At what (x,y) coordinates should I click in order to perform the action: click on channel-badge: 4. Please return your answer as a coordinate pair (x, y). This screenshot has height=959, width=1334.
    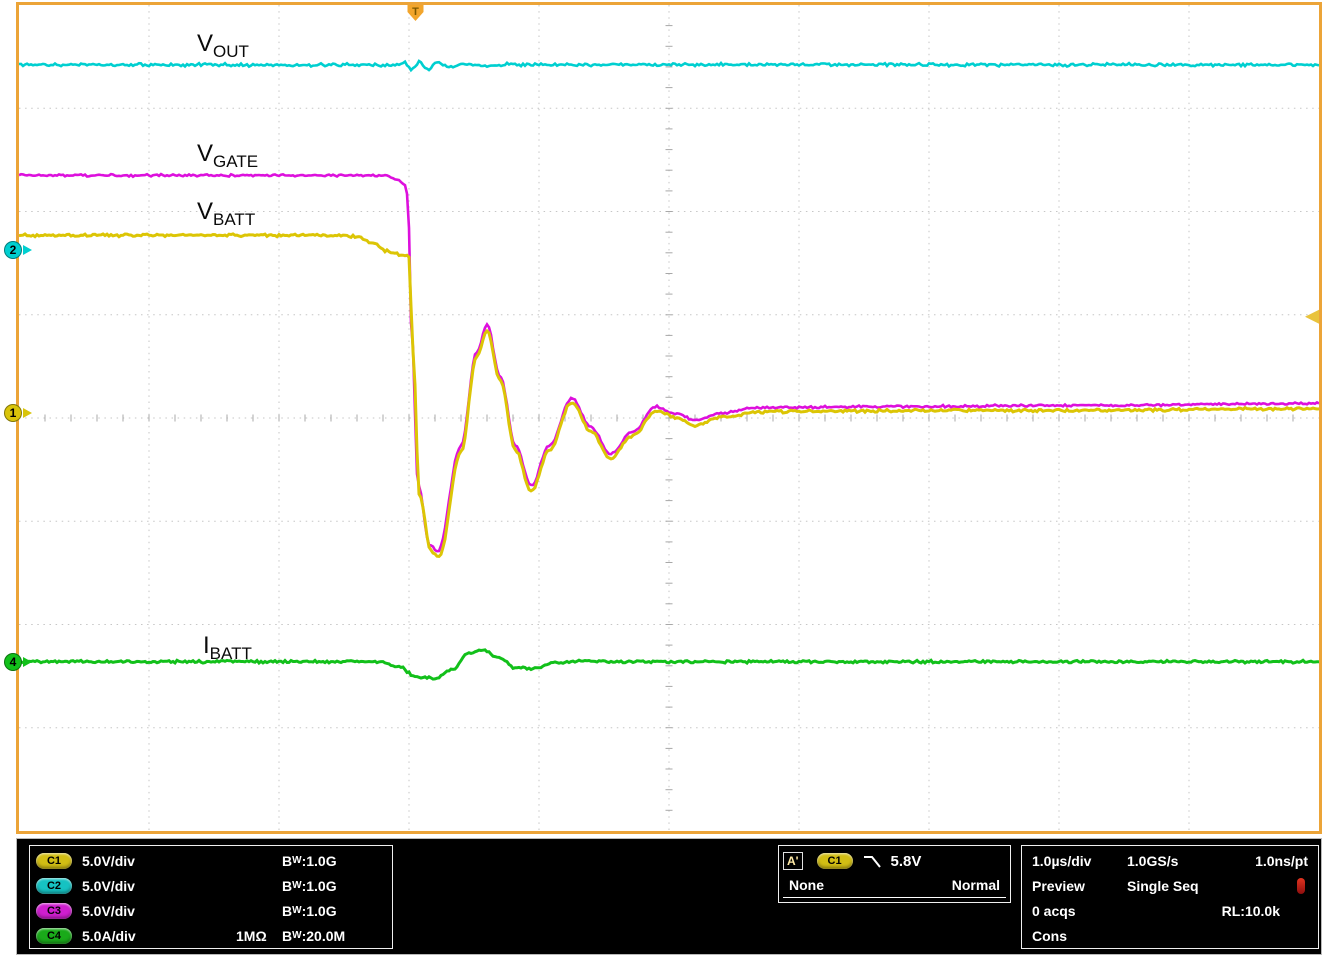
    Looking at the image, I should click on (18, 662).